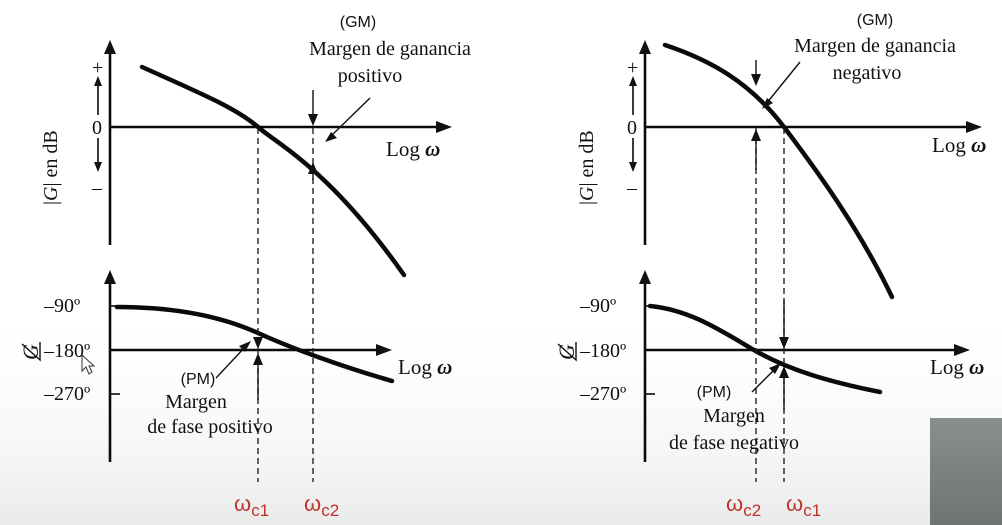  Describe the element at coordinates (97, 188) in the screenshot. I see `left-minus-label: –` at that location.